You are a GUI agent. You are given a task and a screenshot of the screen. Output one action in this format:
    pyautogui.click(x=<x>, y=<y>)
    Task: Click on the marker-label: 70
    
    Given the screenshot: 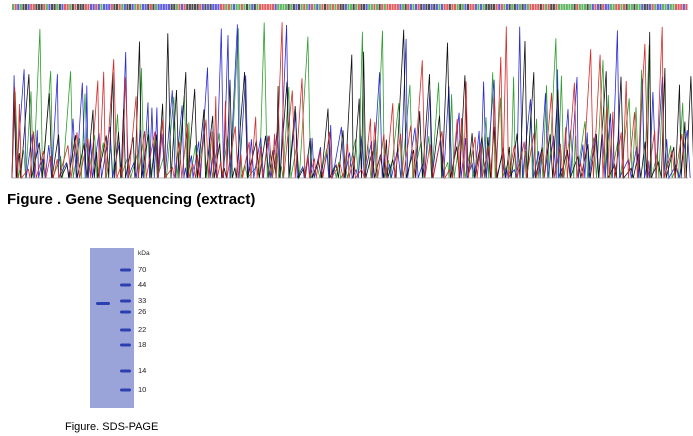 What is the action you would take?
    pyautogui.click(x=142, y=269)
    